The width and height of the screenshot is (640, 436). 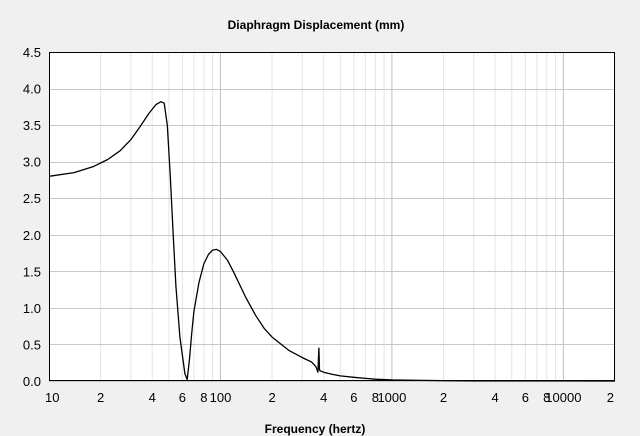 I want to click on y-tick-label: 3.0, so click(x=32, y=162).